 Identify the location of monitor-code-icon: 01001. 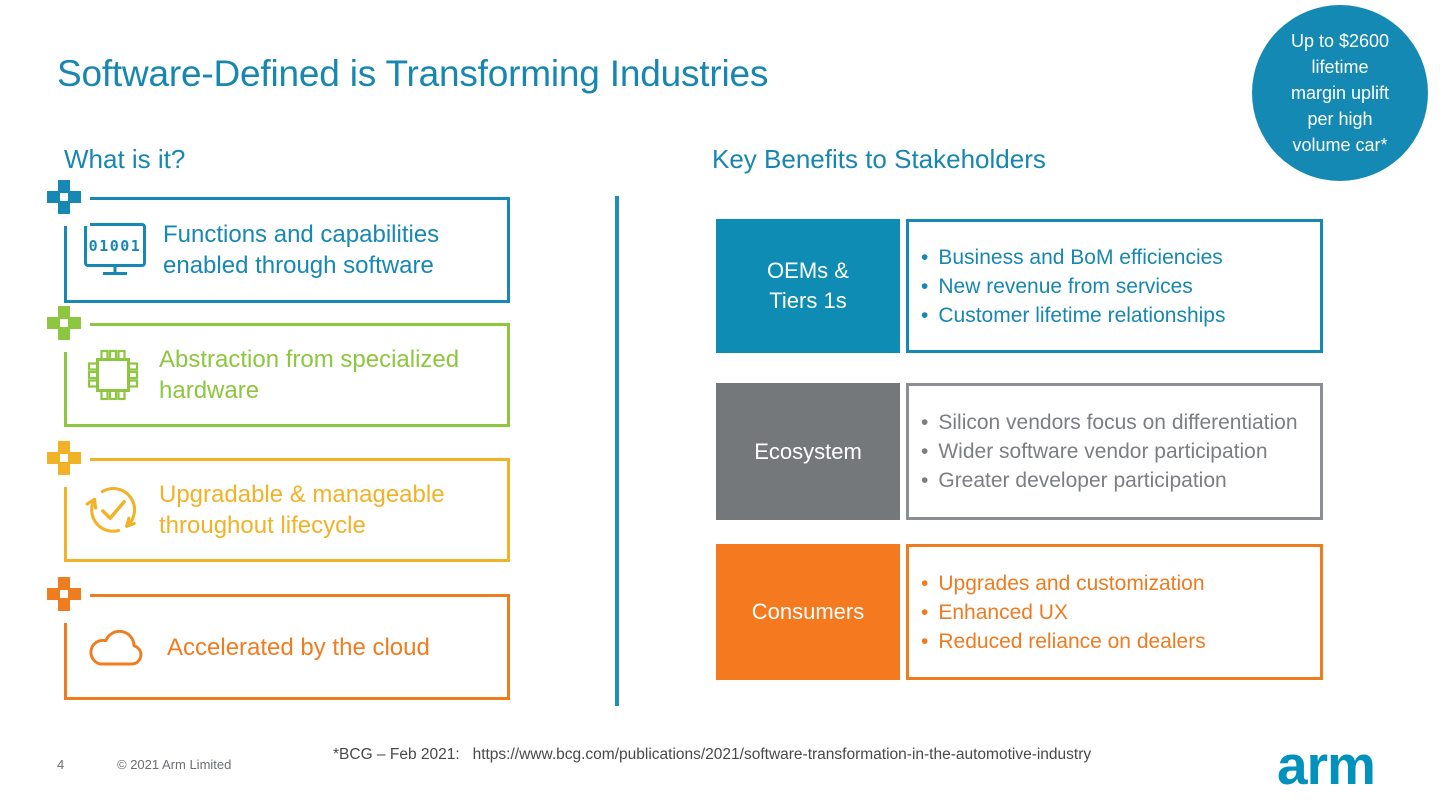
(115, 249).